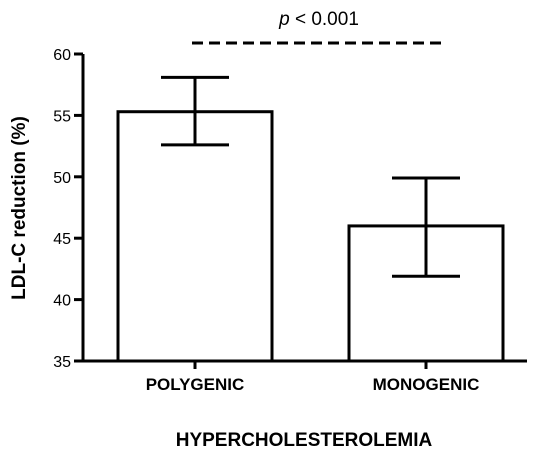 The image size is (550, 454). Describe the element at coordinates (68, 209) in the screenshot. I see `y-ticks: 35 40 45 50 55 60` at that location.